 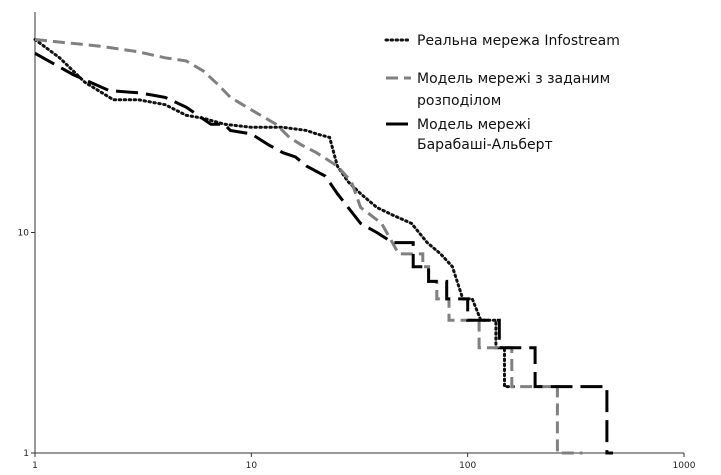 What do you see at coordinates (518, 41) in the screenshot?
I see `legend-label-1: Реальна мережа Infostream` at bounding box center [518, 41].